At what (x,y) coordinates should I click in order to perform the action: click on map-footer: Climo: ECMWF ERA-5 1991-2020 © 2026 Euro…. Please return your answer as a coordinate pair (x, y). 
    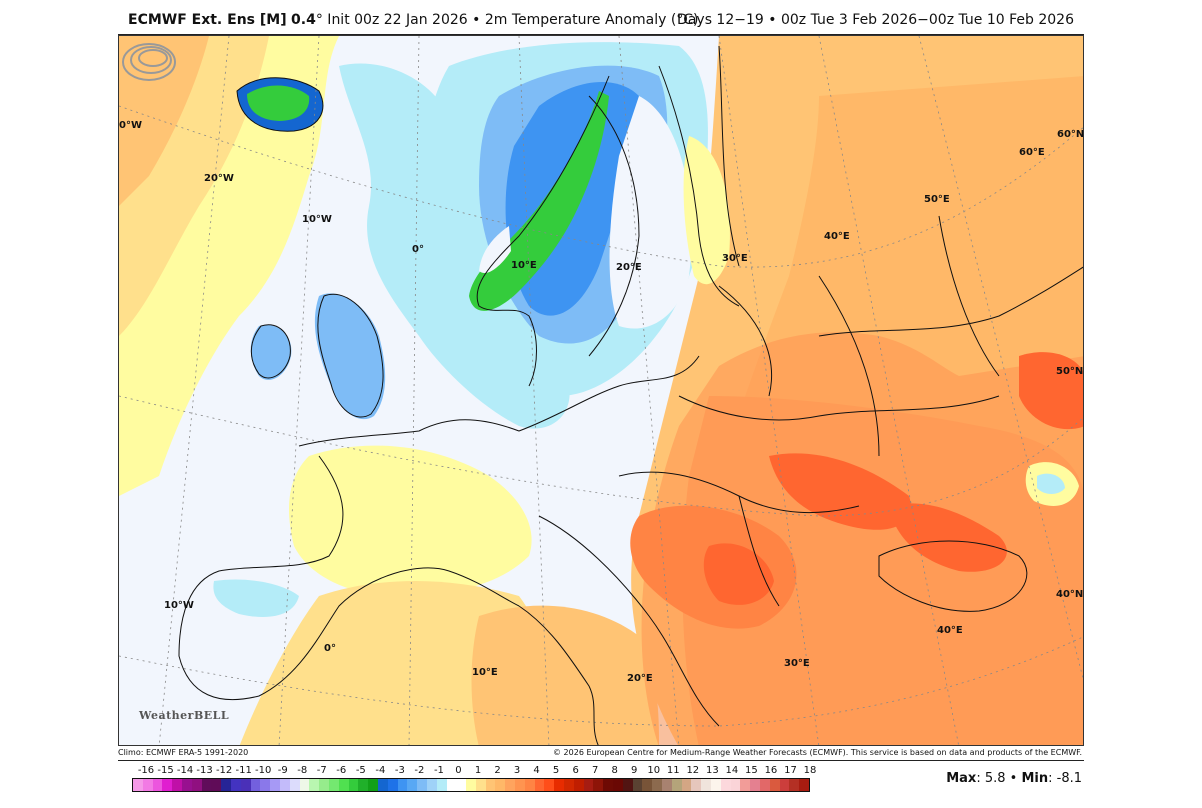
    Looking at the image, I should click on (601, 753).